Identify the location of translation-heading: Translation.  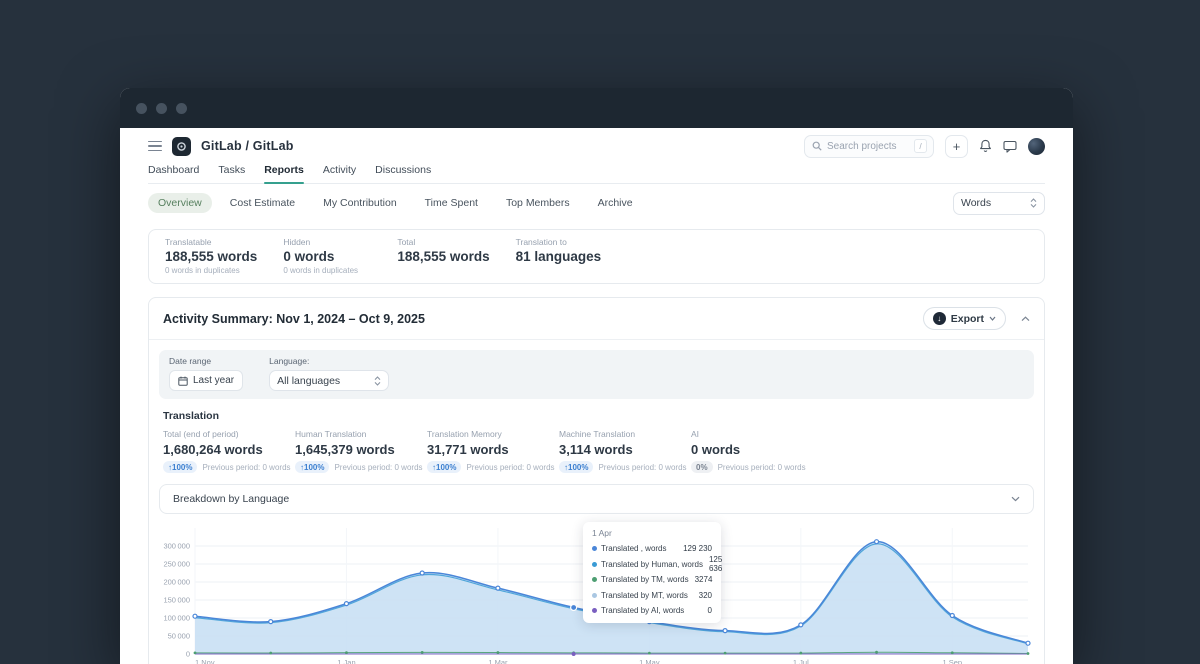
(191, 416).